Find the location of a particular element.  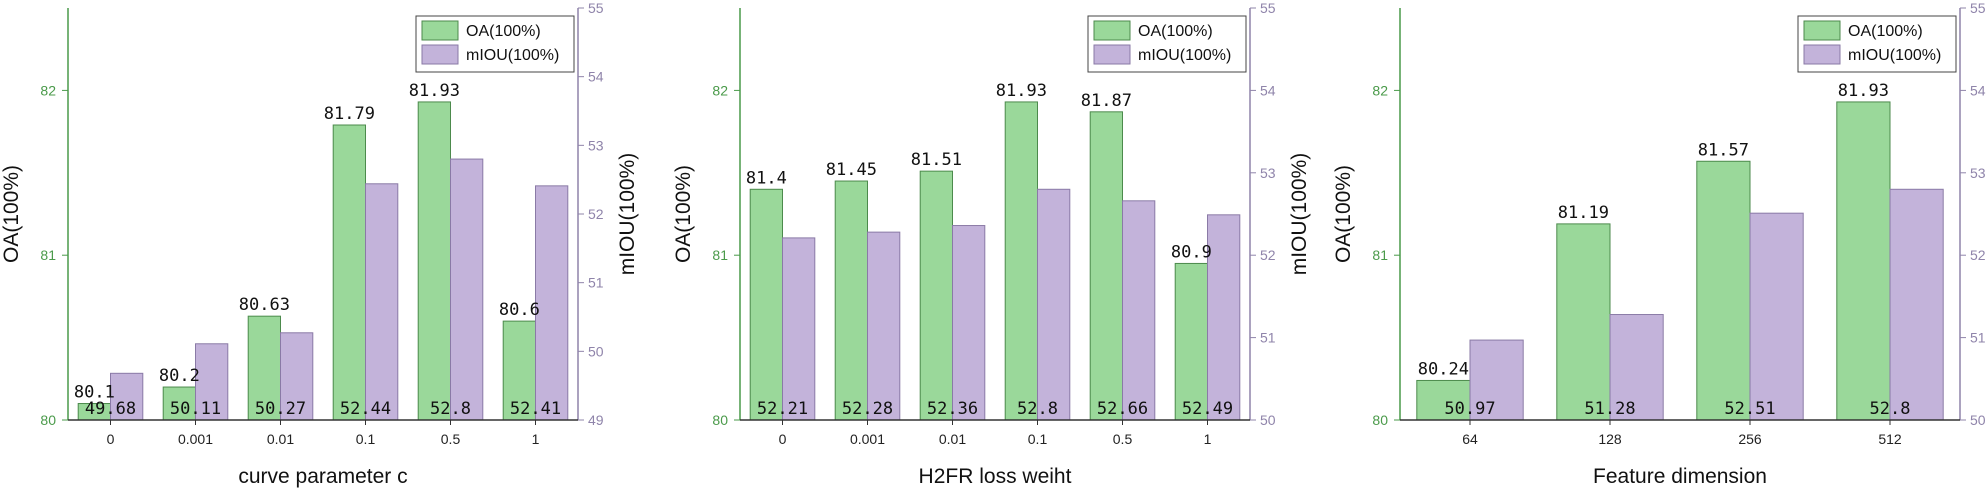

y2-tick-label: 49 is located at coordinates (596, 420).